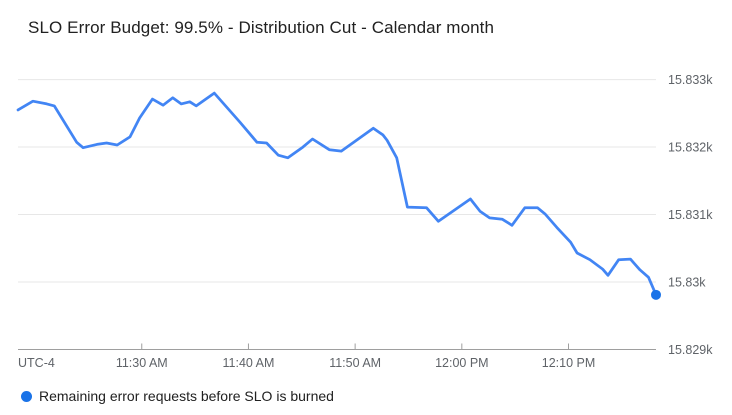 The width and height of the screenshot is (732, 415). Describe the element at coordinates (462, 363) in the screenshot. I see `x-axis-tick-label: 12:00 PM` at that location.